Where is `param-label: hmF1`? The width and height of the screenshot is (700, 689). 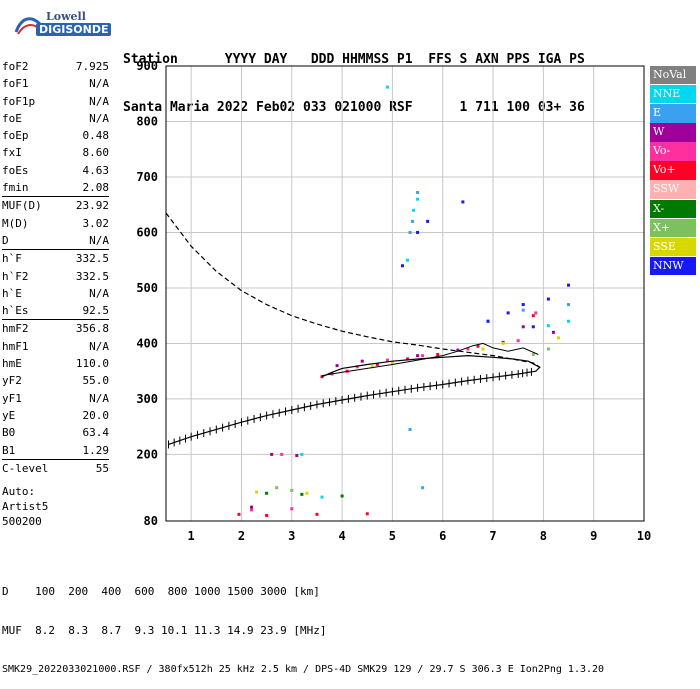
param-label: hmF1 is located at coordinates (15, 346).